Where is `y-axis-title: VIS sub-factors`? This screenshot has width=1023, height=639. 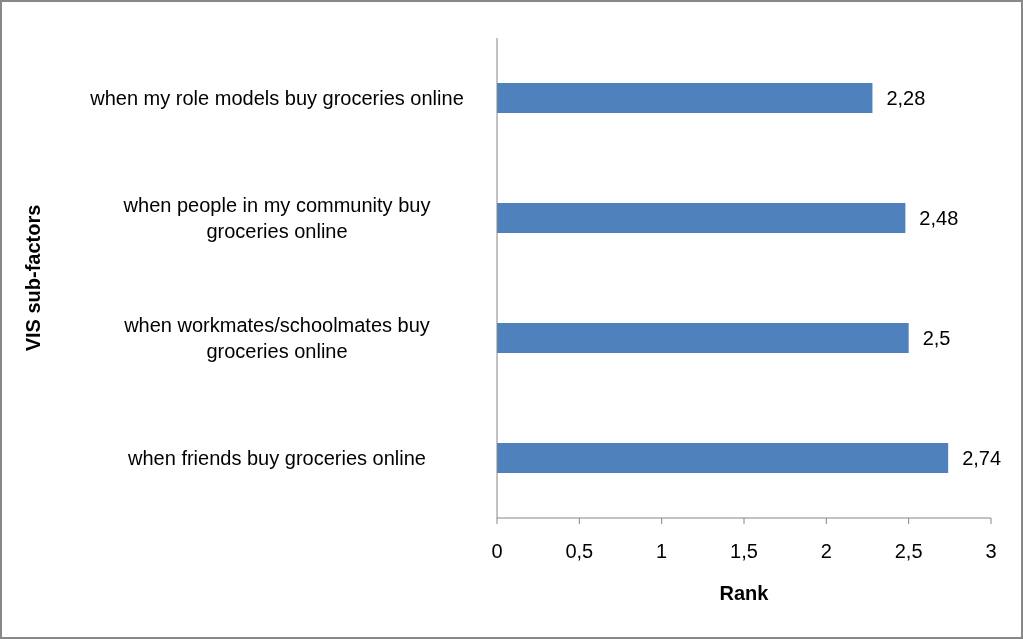 y-axis-title: VIS sub-factors is located at coordinates (33, 278).